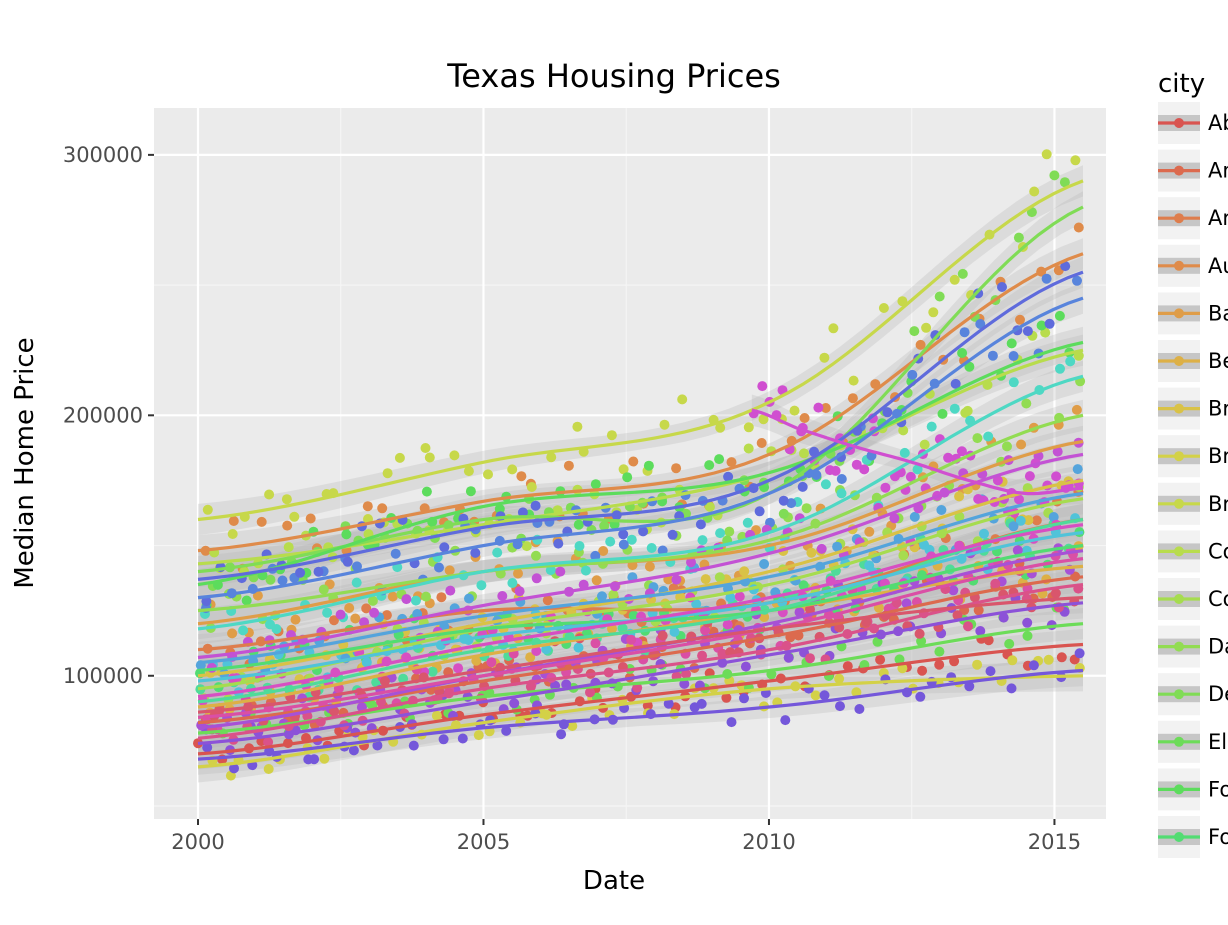  I want to click on legend-label: Collin County, so click(1218, 551).